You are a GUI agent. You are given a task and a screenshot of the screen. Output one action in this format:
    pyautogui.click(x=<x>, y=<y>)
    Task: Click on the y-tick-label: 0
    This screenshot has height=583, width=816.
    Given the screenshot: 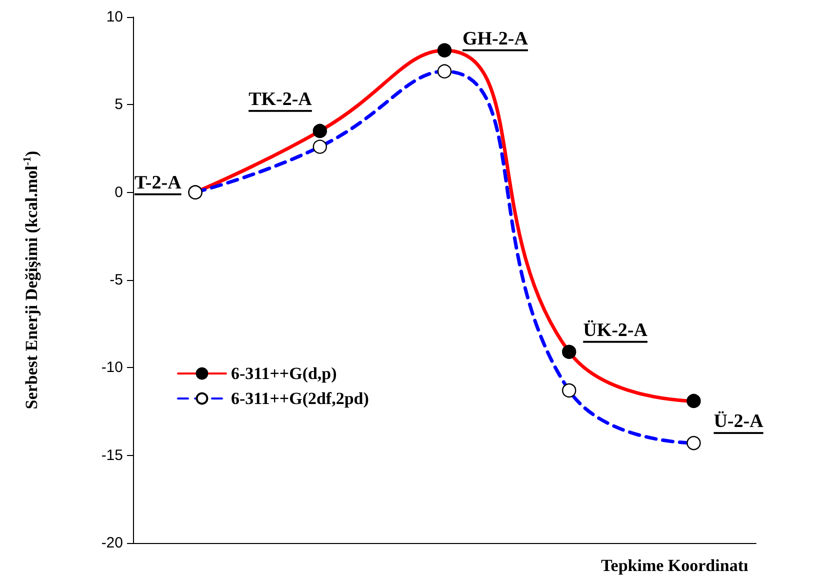 What is the action you would take?
    pyautogui.click(x=118, y=192)
    